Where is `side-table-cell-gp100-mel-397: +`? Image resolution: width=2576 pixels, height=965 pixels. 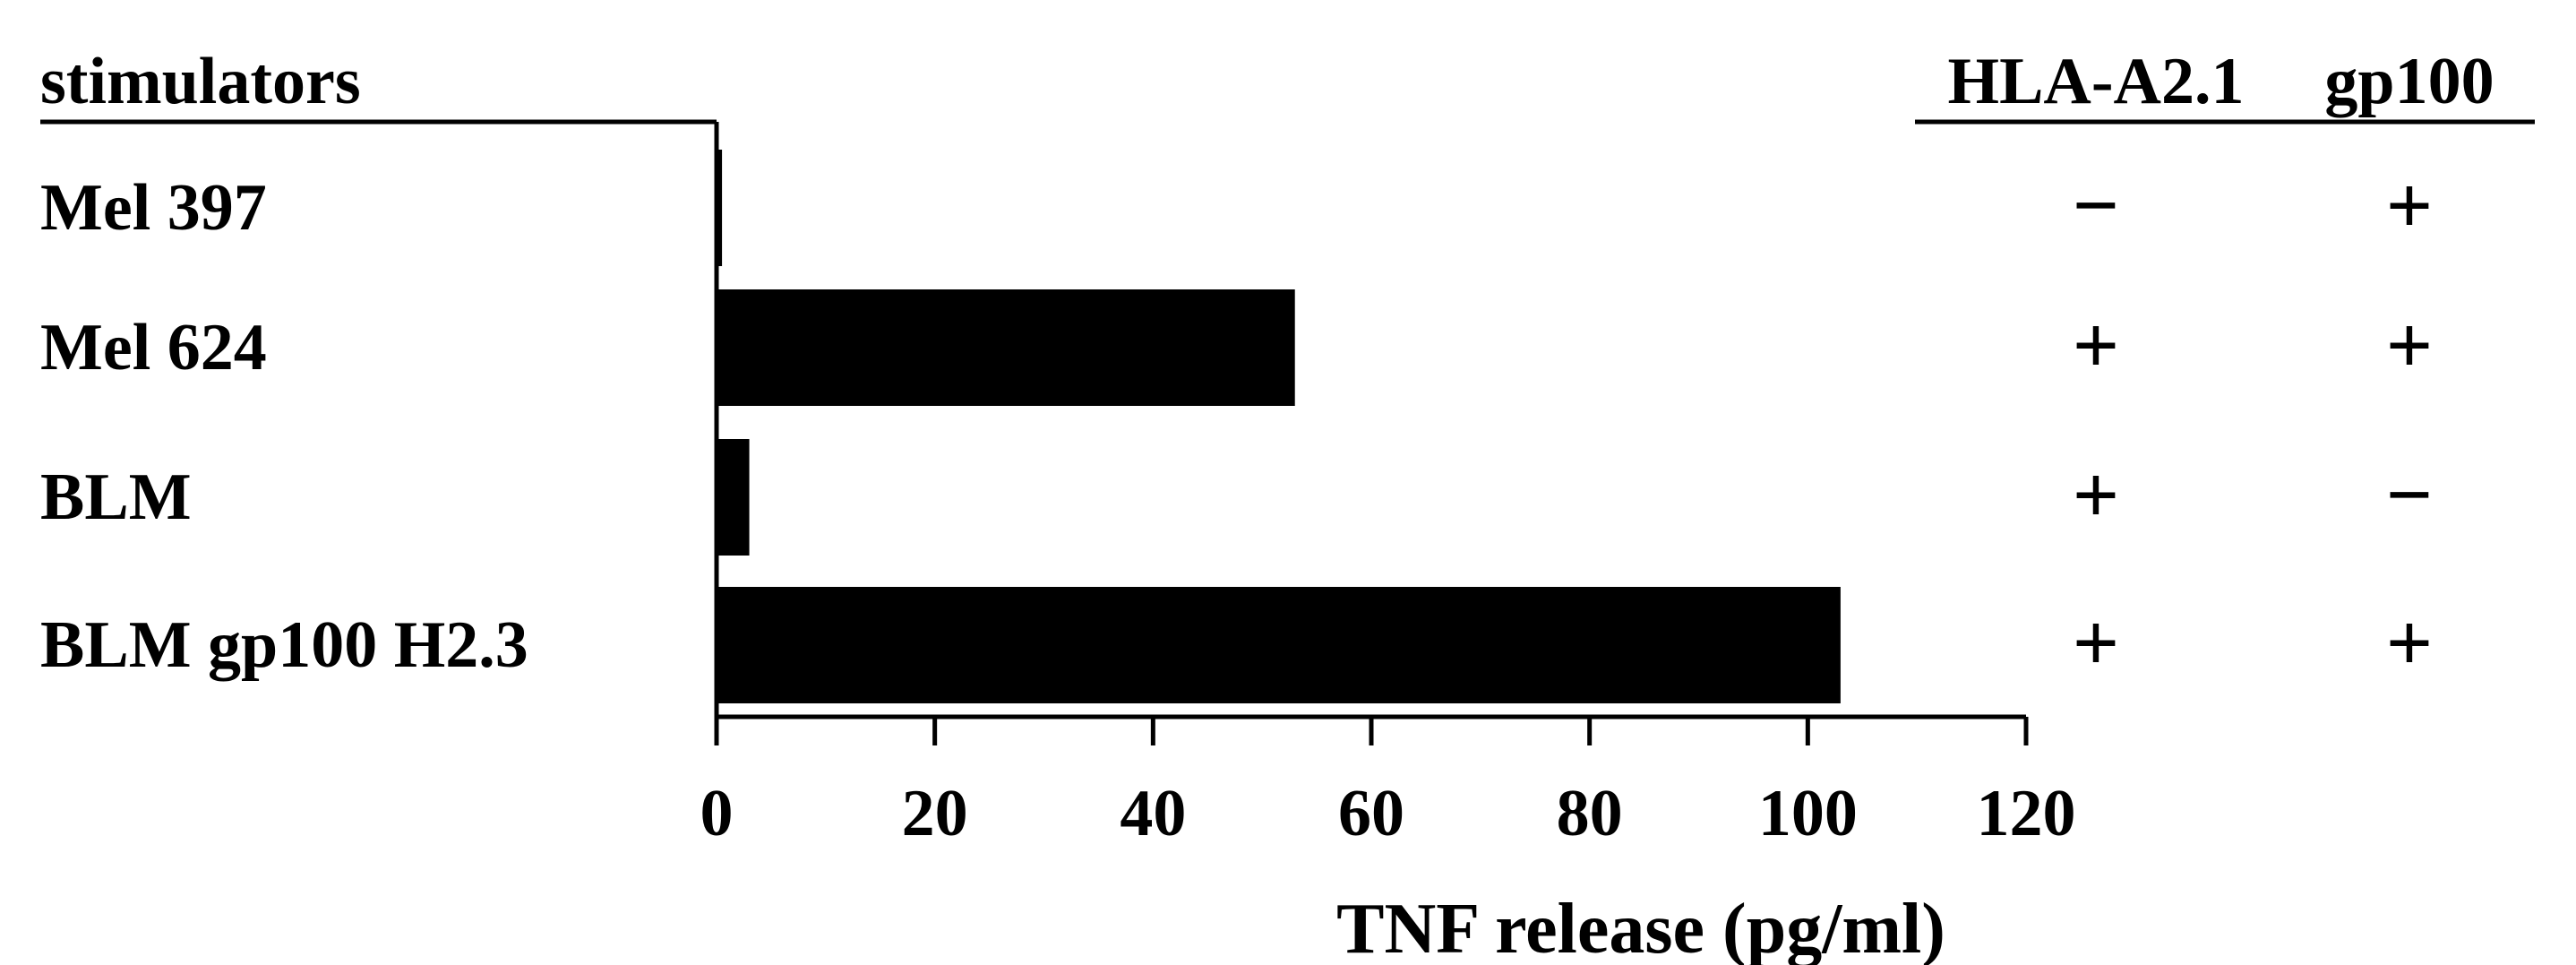 side-table-cell-gp100-mel-397: + is located at coordinates (2409, 205).